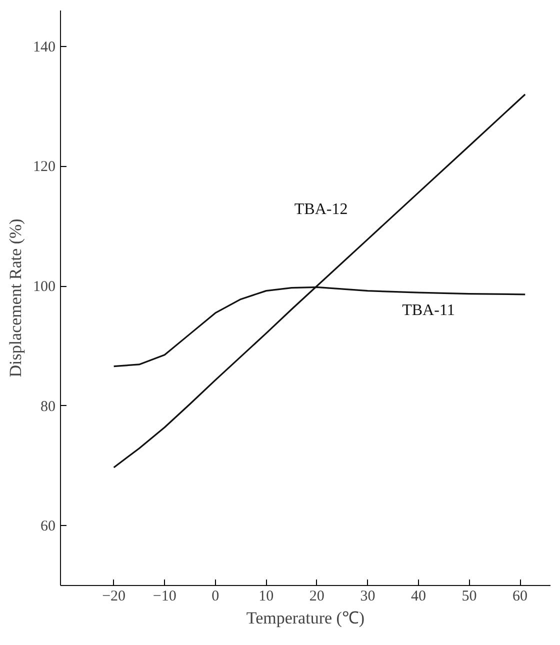  I want to click on series-label: TBA-12, so click(321, 209).